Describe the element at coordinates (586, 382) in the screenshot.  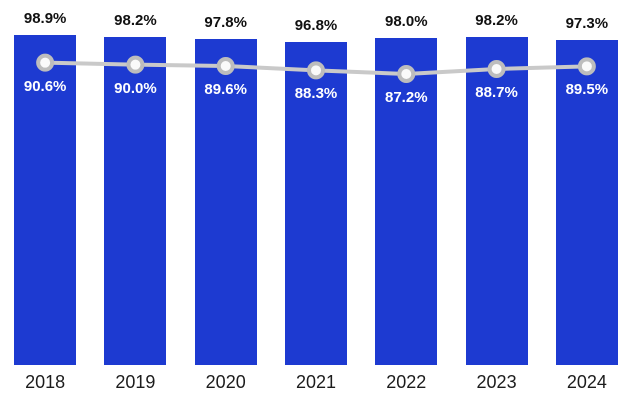
I see `x-axis-tick-label: 2024` at that location.